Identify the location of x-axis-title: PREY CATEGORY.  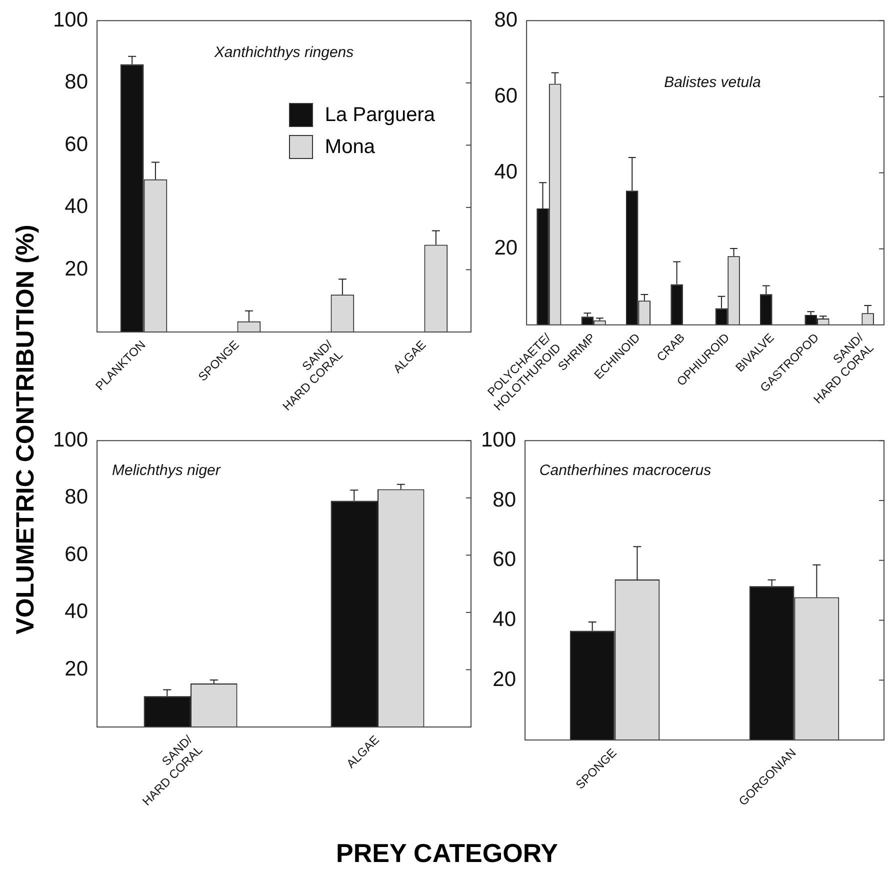
(446, 853).